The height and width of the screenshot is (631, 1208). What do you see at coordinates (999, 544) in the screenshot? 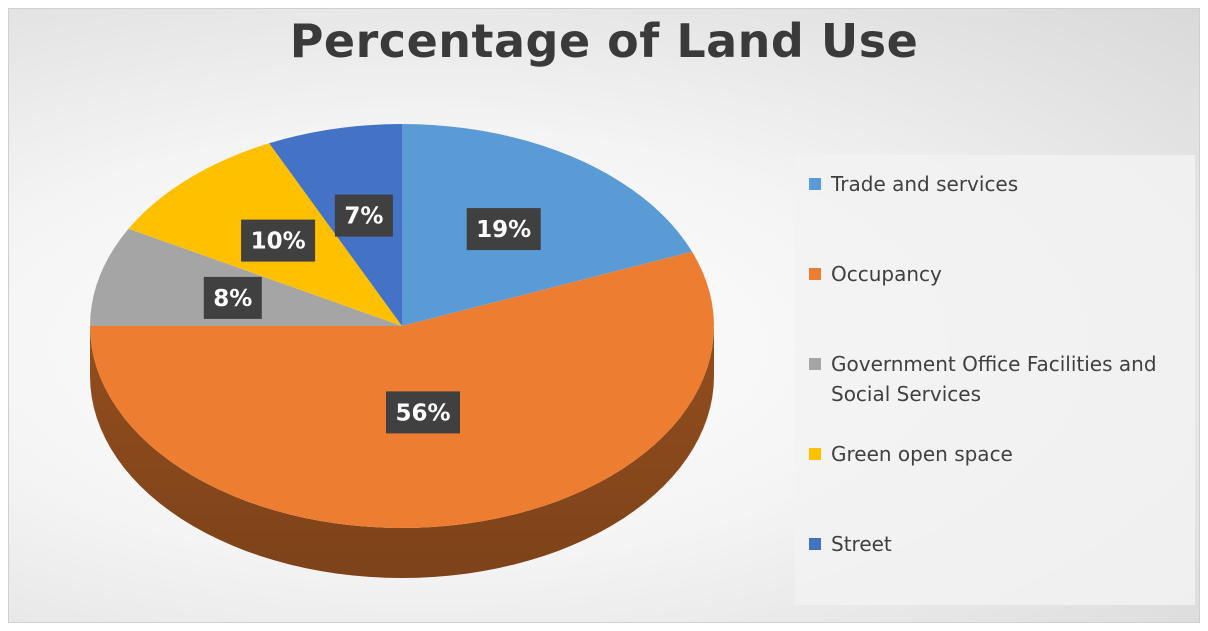
I see `legend-item-street: Street` at bounding box center [999, 544].